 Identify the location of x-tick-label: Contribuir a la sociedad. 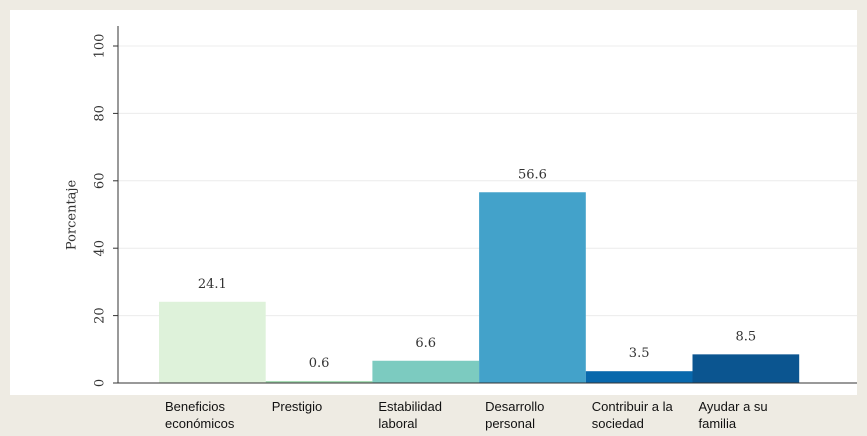
(632, 415).